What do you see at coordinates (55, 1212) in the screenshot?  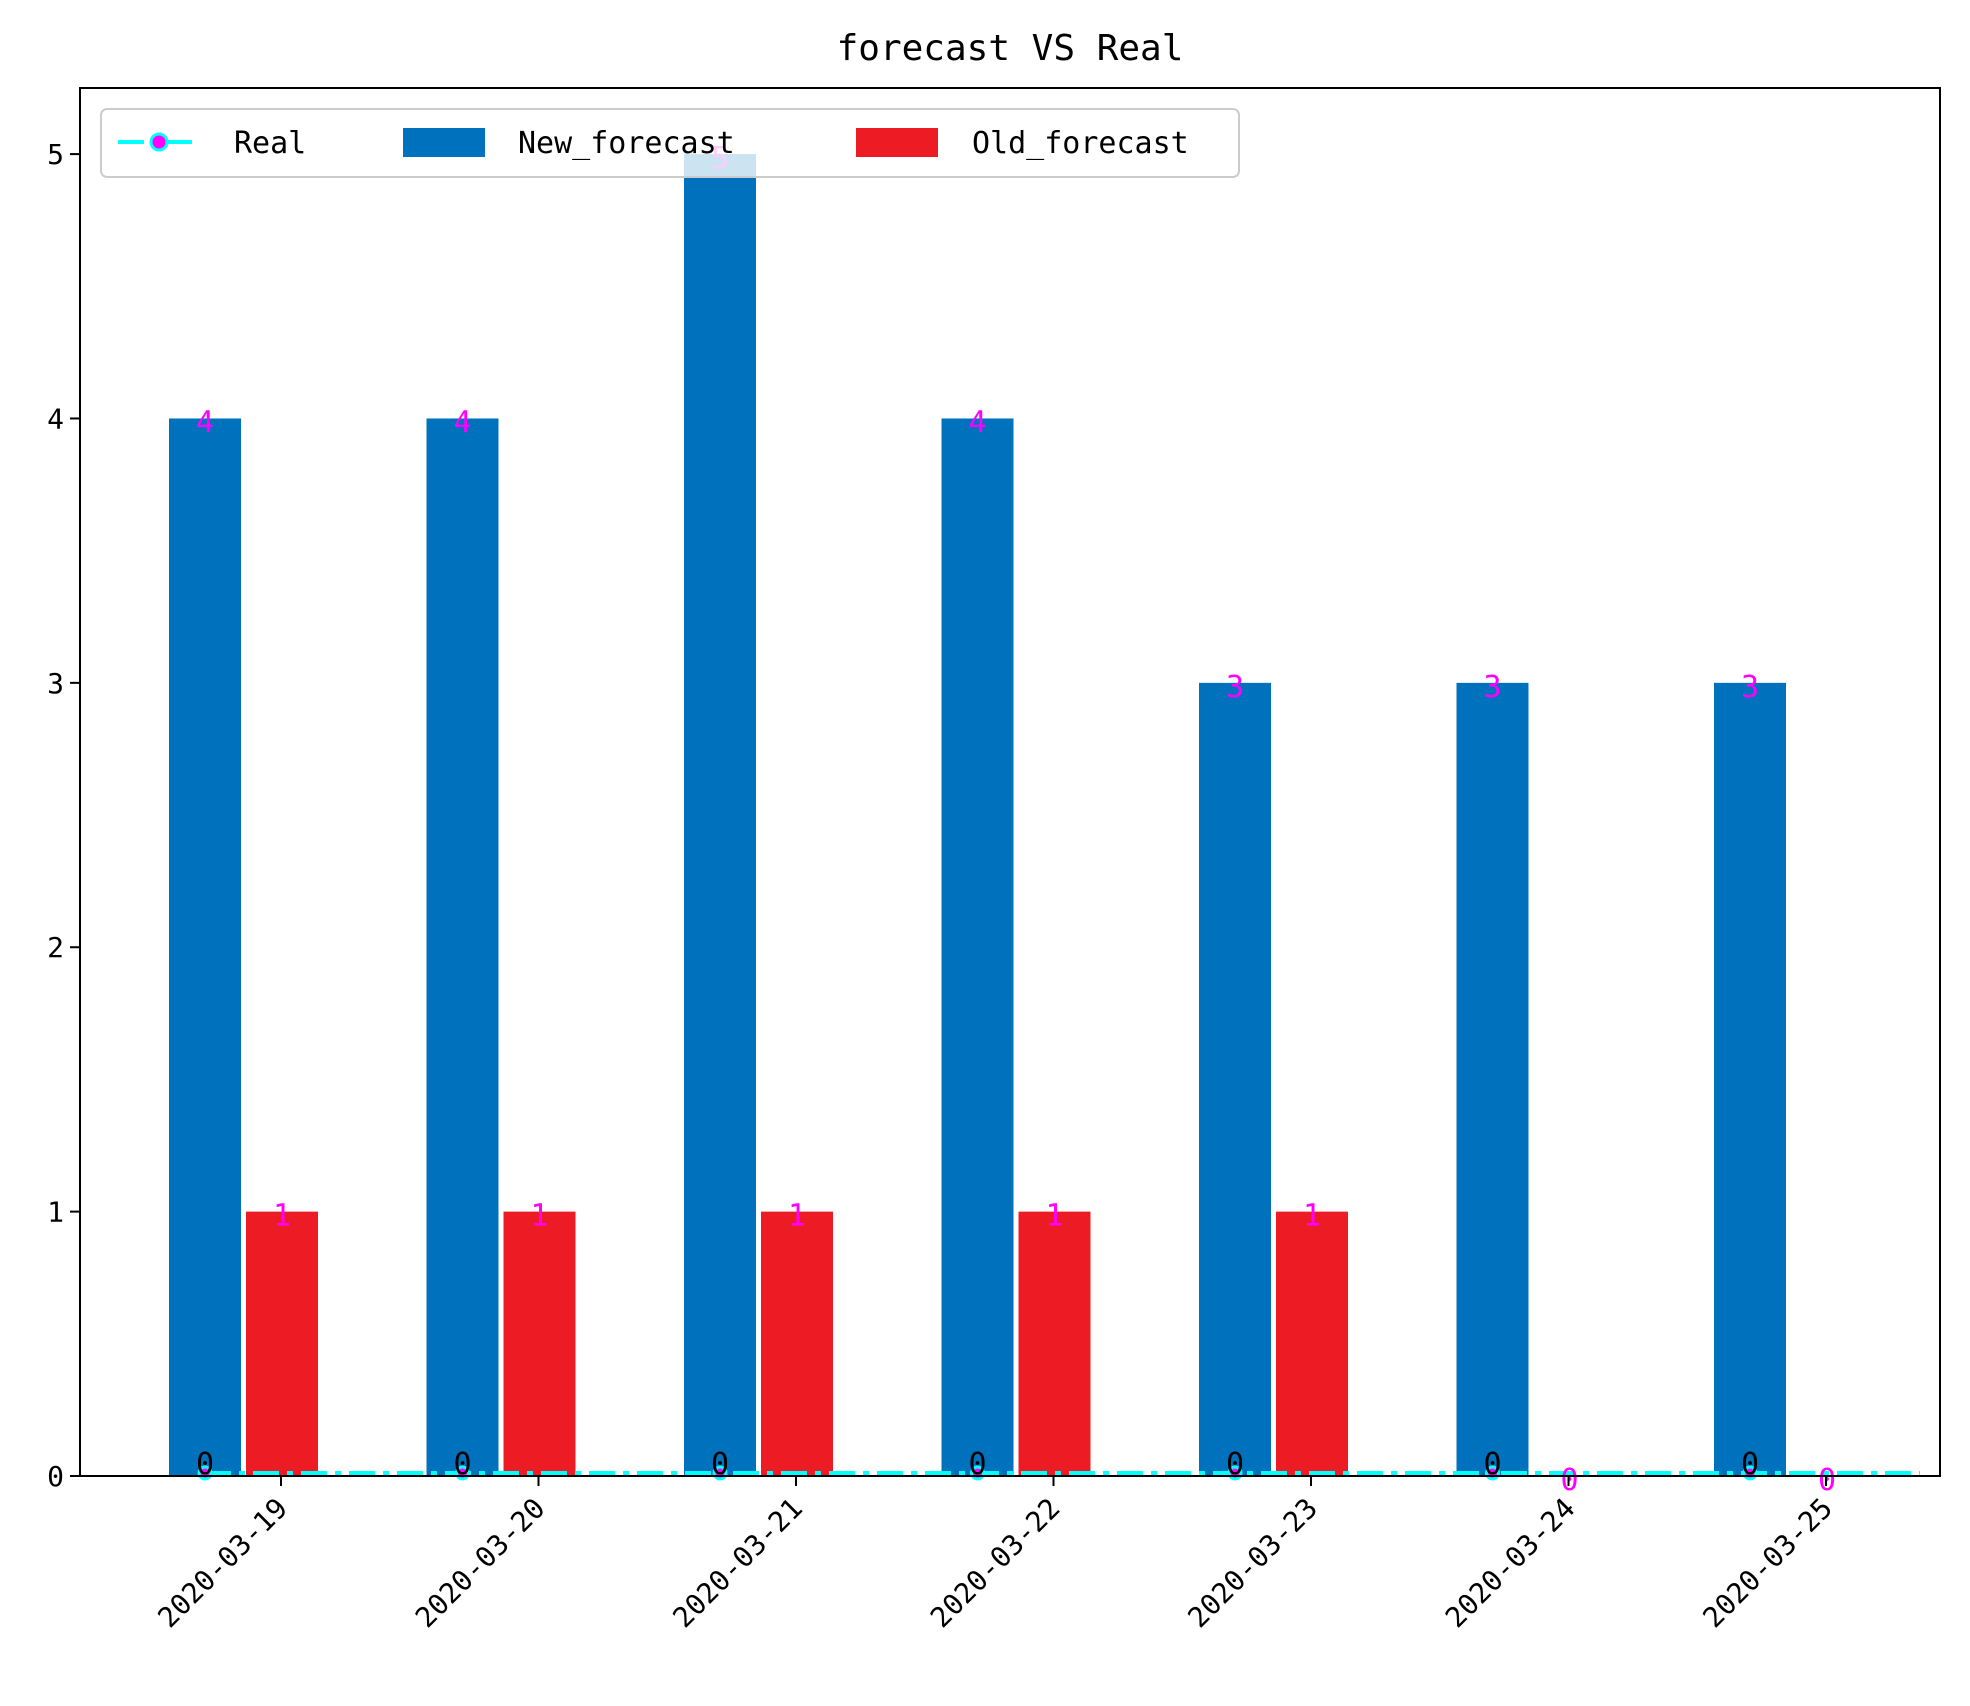 I see `y-tick-label: 1` at bounding box center [55, 1212].